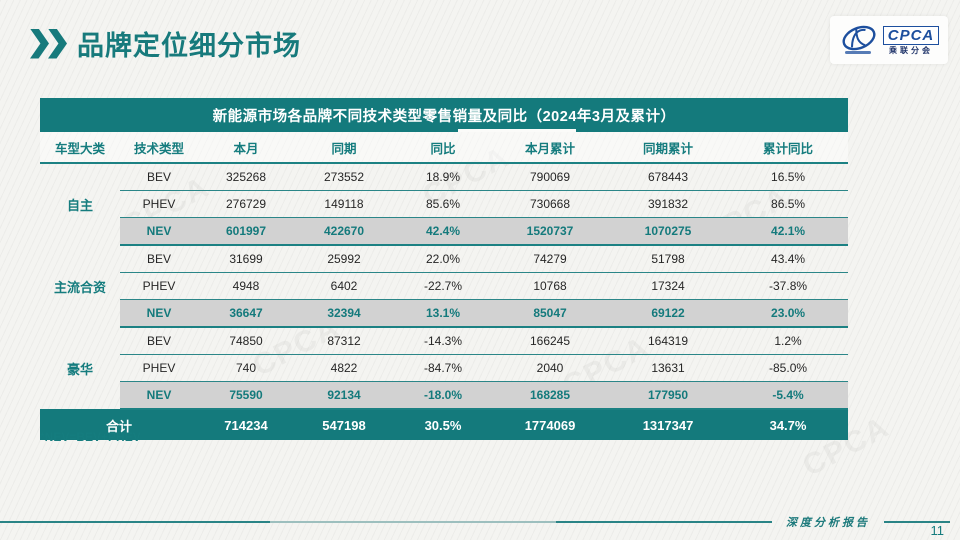 The image size is (960, 540). What do you see at coordinates (344, 177) in the screenshot?
I see `value-cell: 273552` at bounding box center [344, 177].